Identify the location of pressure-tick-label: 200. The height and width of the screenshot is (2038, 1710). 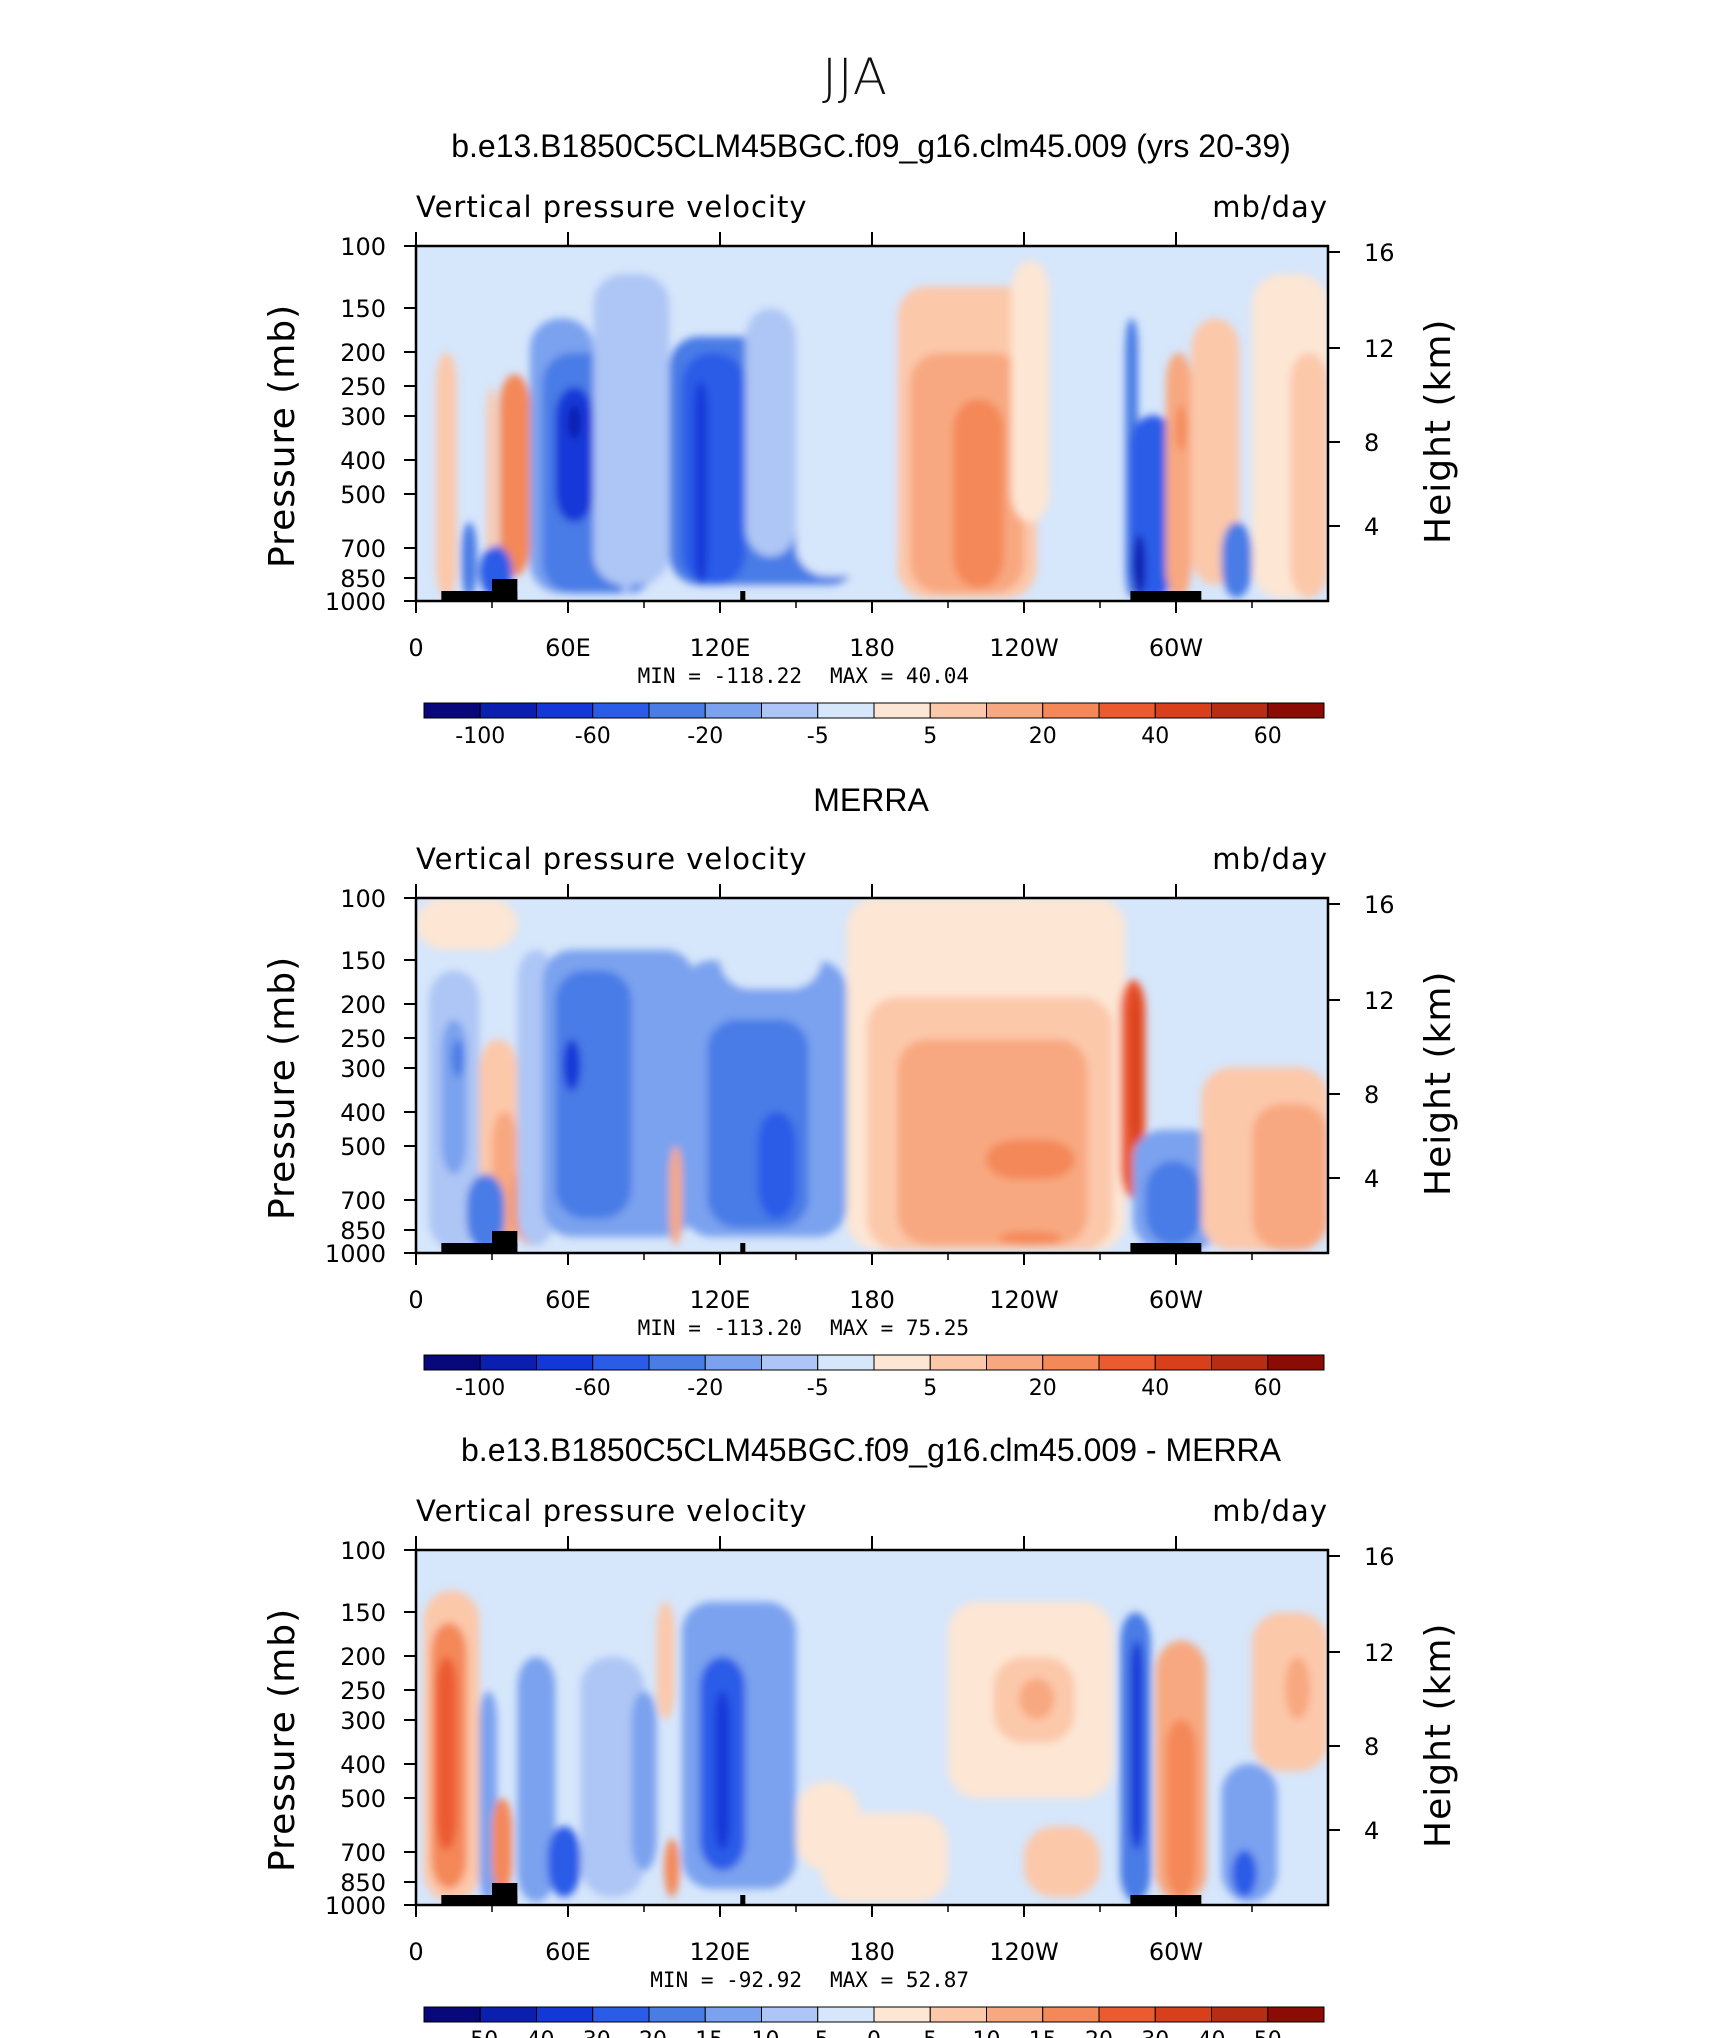
(363, 1005).